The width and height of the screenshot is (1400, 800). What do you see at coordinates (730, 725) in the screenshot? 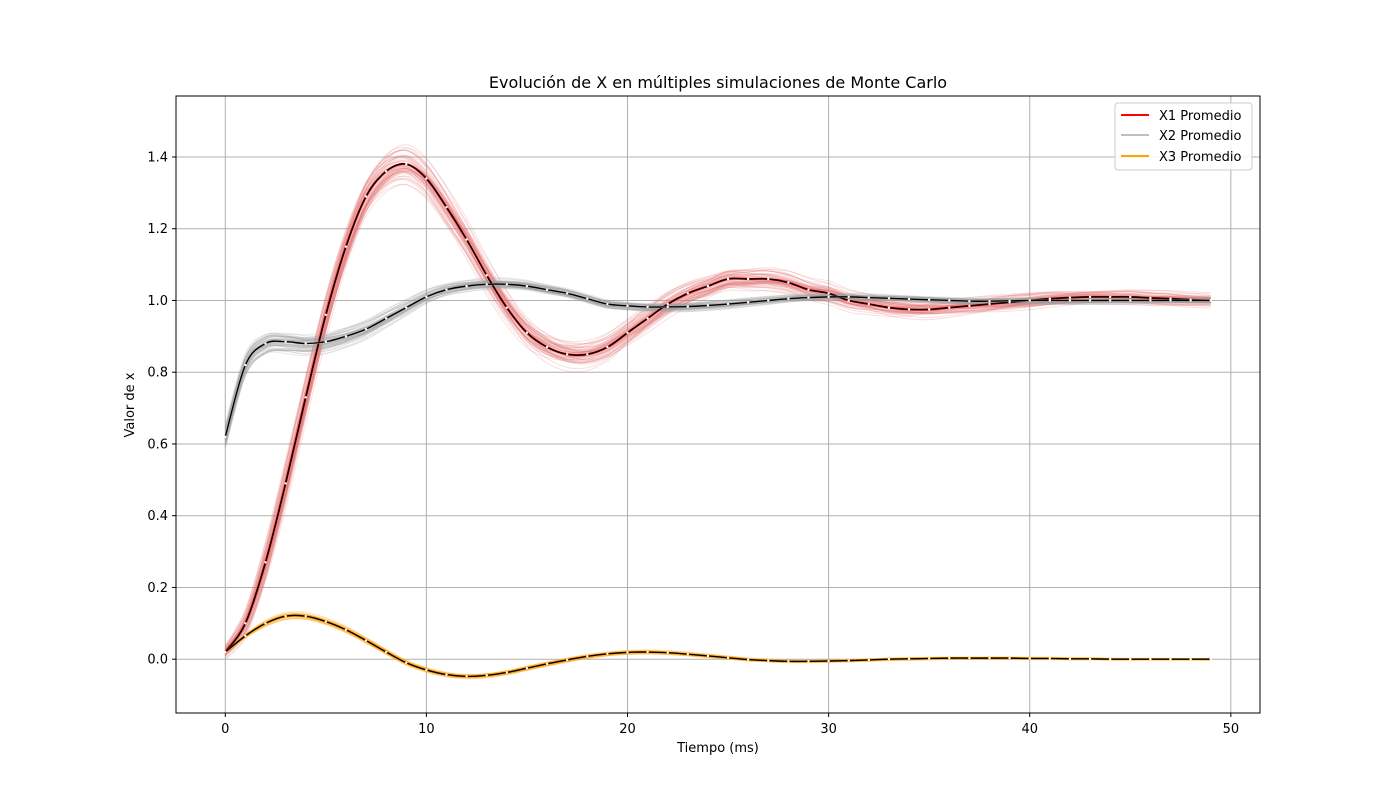
I see `x-axis-ticks: 0 10 20 30 40 50` at bounding box center [730, 725].